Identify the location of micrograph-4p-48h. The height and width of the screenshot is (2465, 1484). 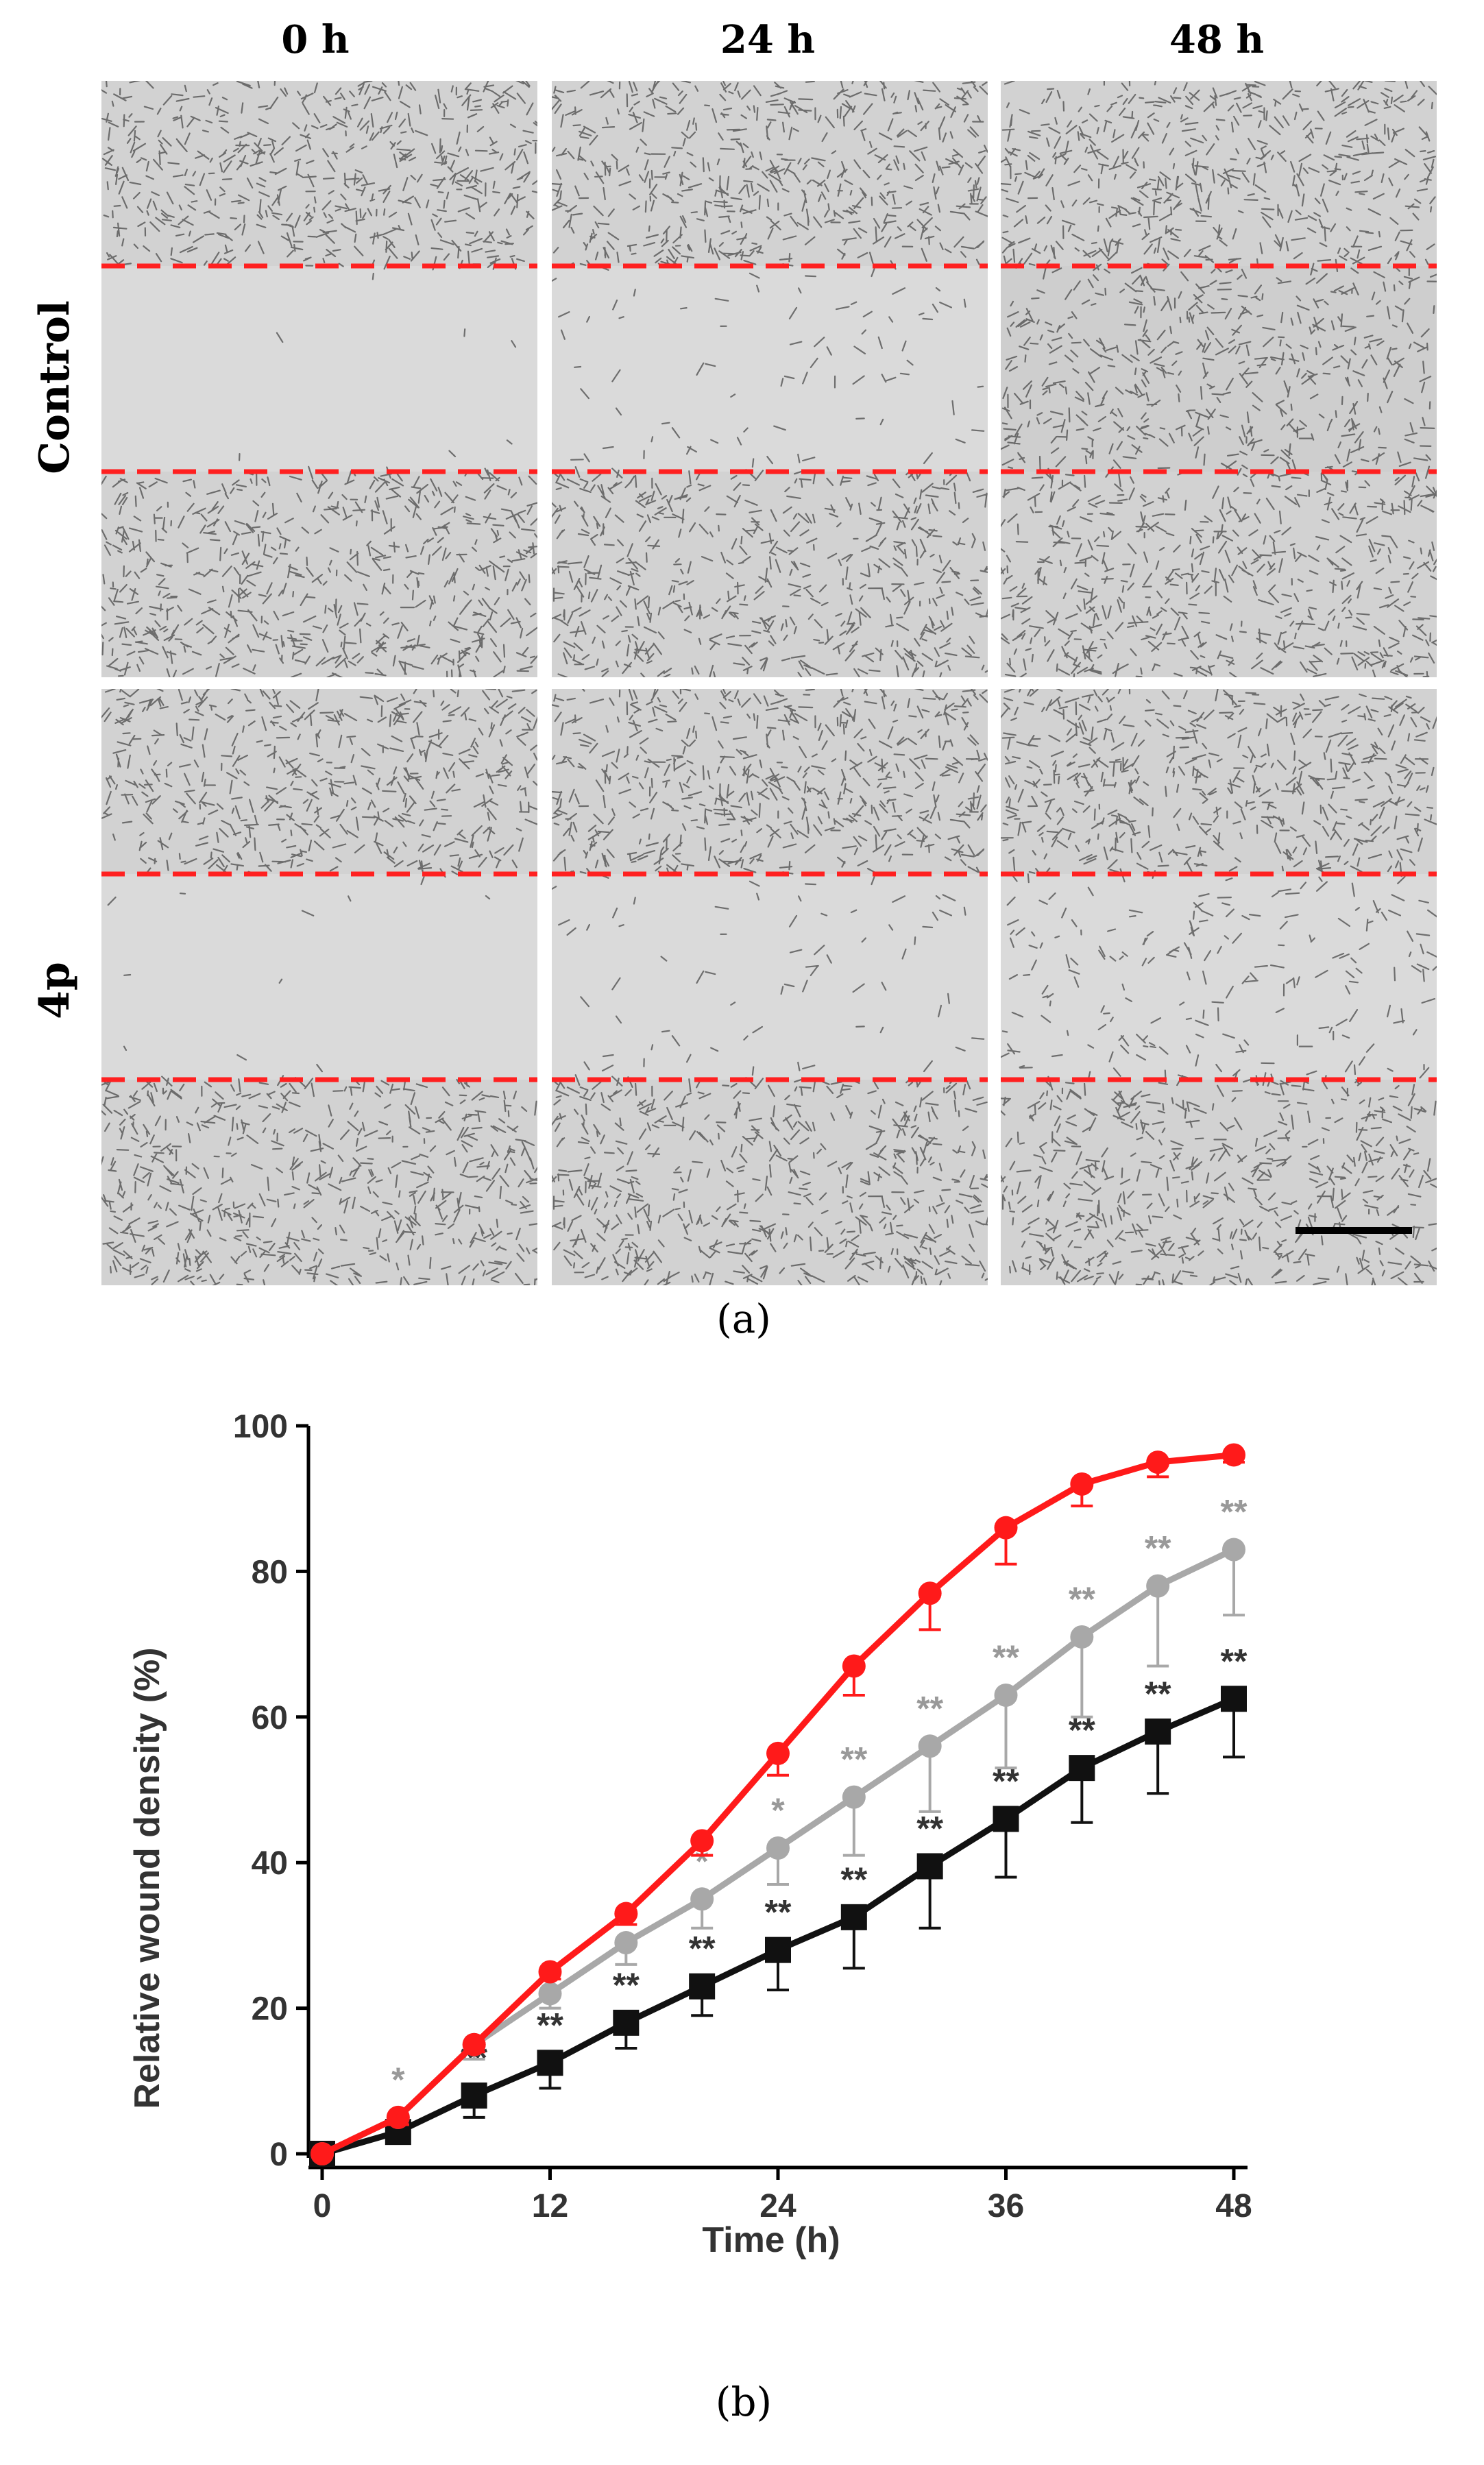
(1219, 987).